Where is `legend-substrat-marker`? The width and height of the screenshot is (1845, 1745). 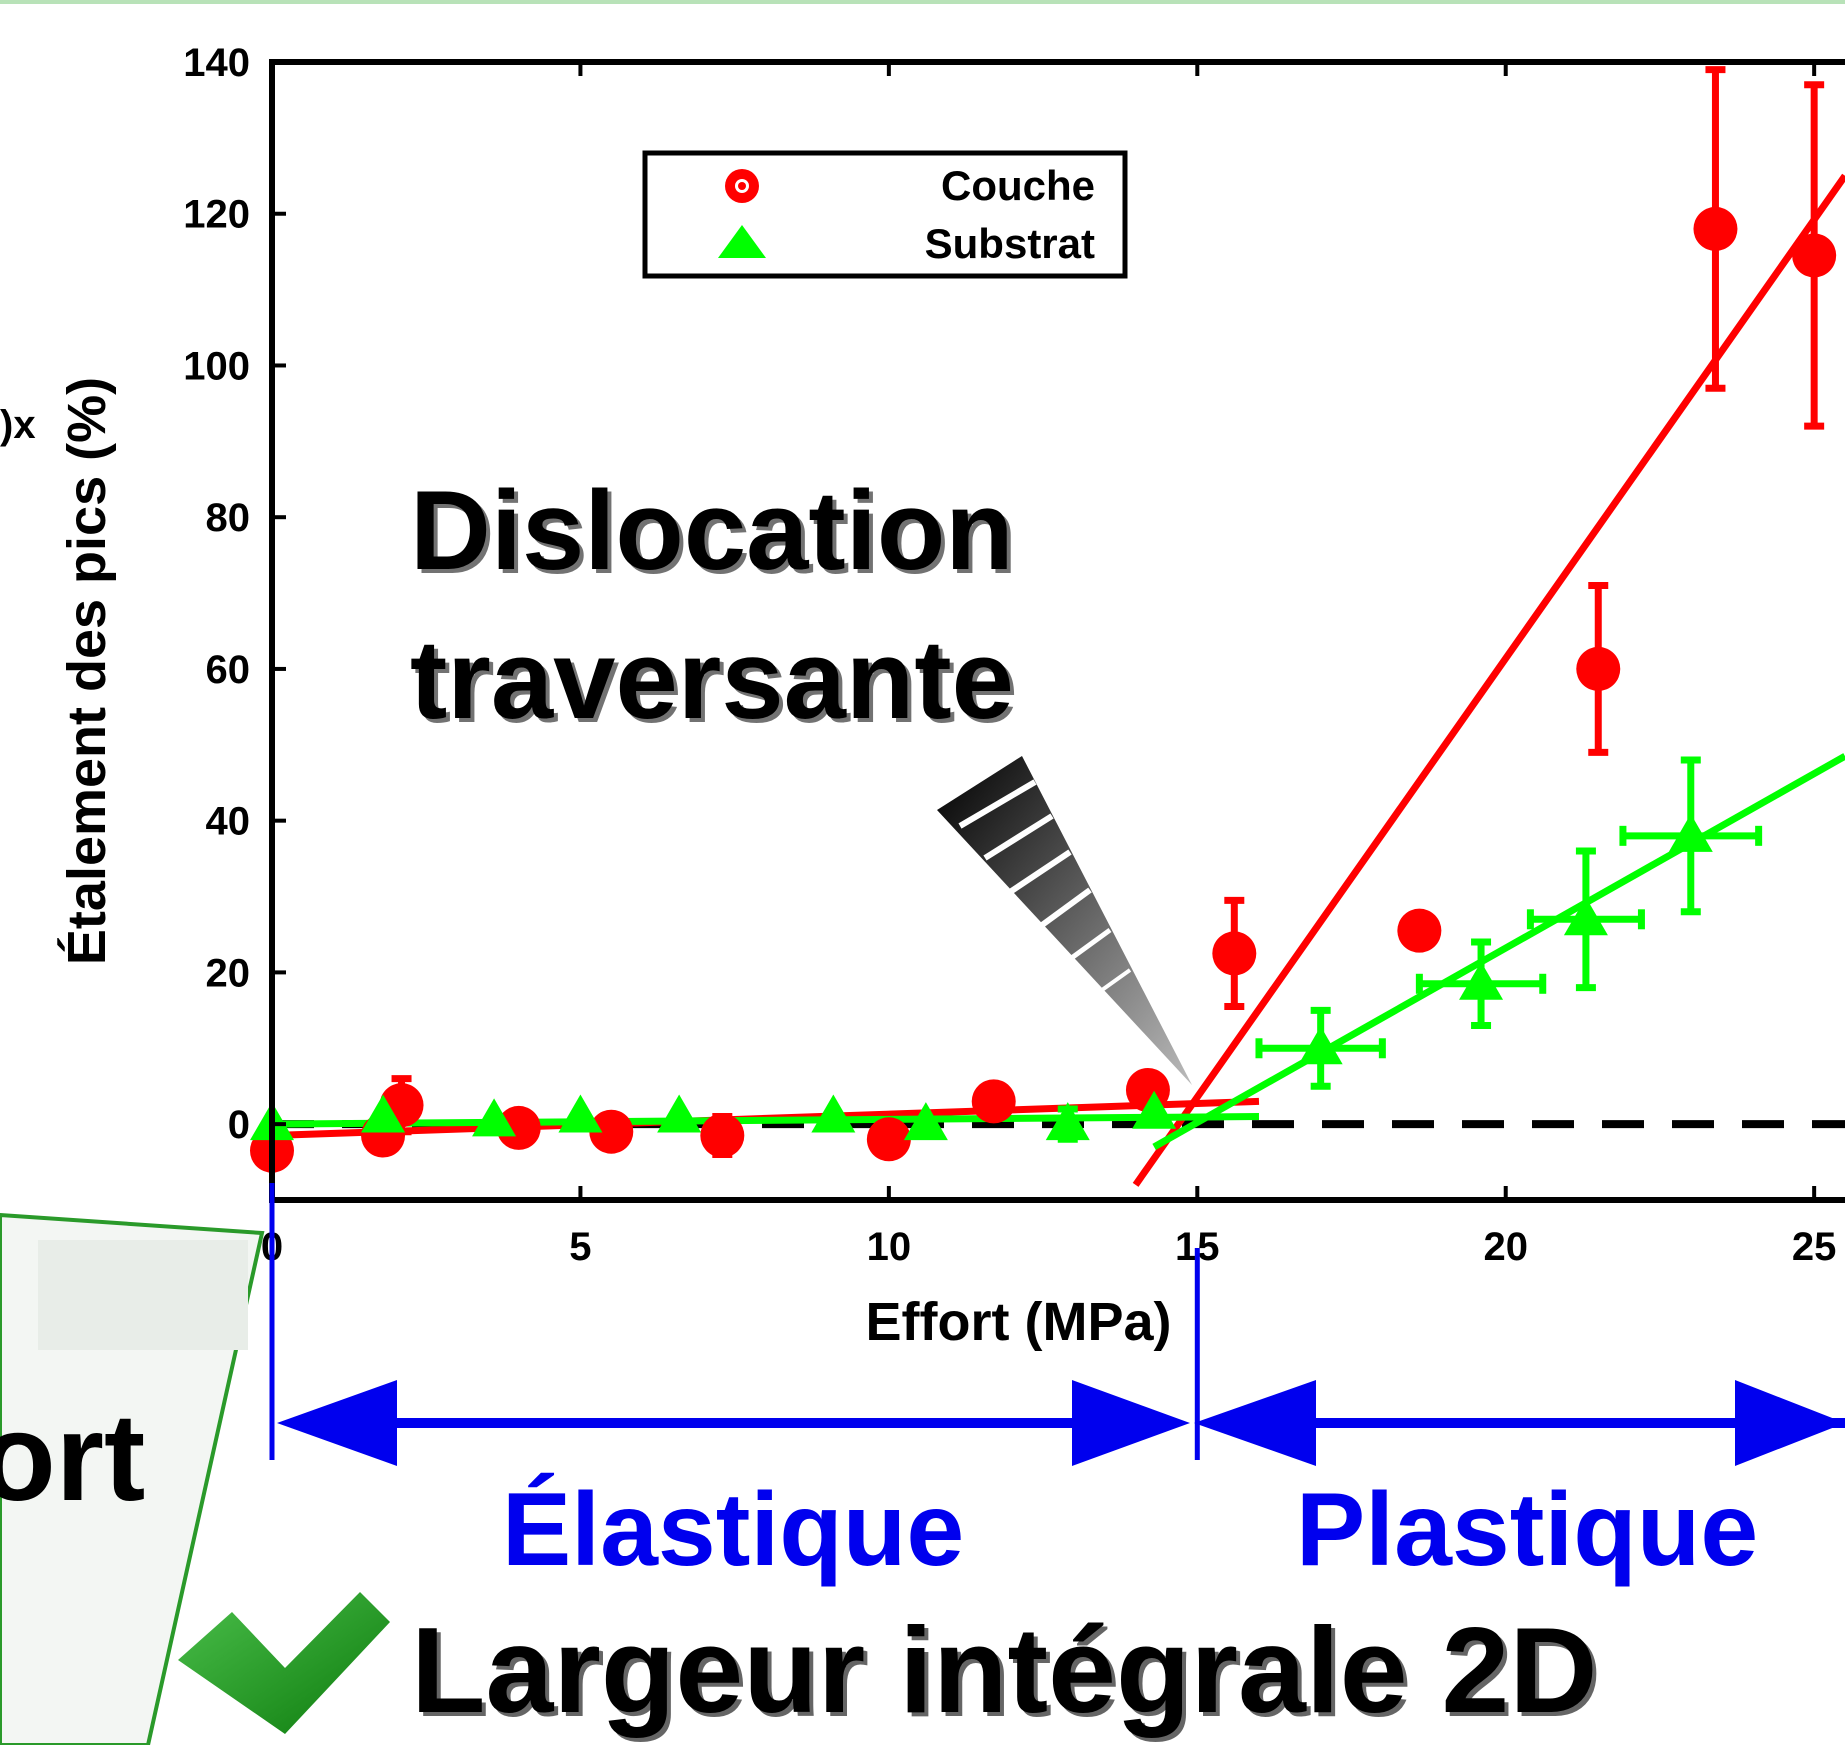
legend-substrat-marker is located at coordinates (742, 241).